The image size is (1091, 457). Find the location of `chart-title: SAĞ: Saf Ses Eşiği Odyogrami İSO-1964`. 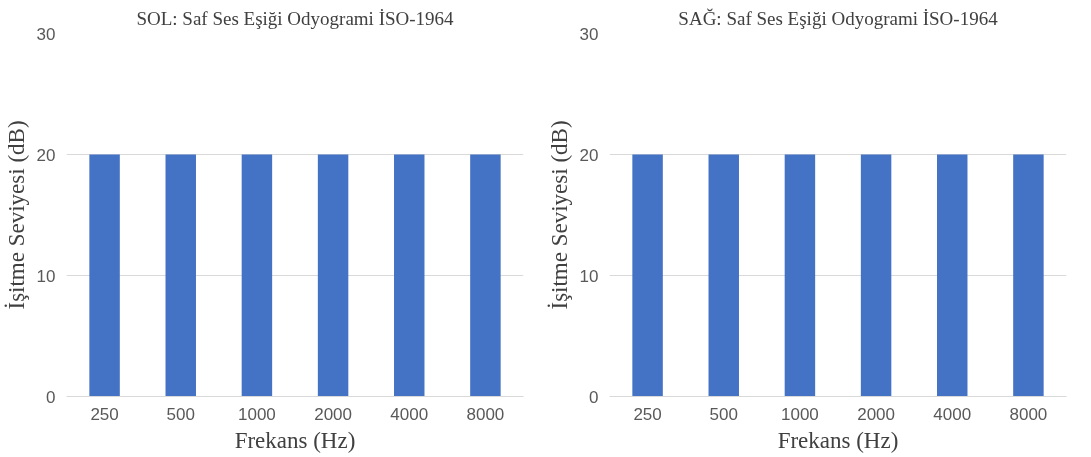

chart-title: SAĞ: Saf Ses Eşiği Odyogrami İSO-1964 is located at coordinates (838, 18).